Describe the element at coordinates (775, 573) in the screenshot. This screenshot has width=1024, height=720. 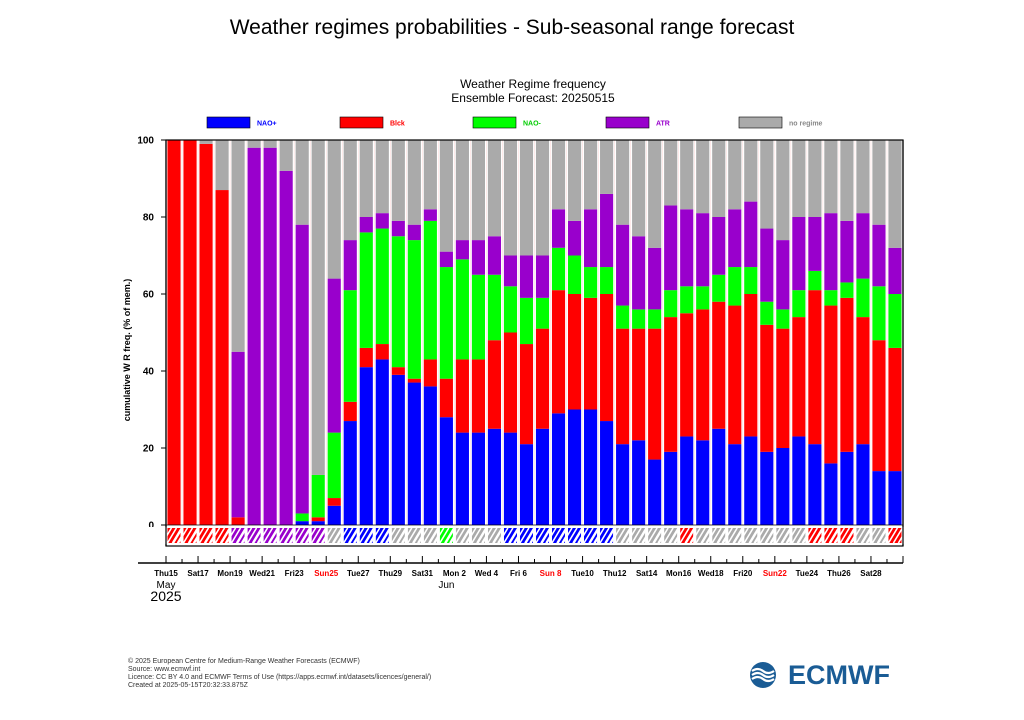
I see `x-tick-label: Sun22` at that location.